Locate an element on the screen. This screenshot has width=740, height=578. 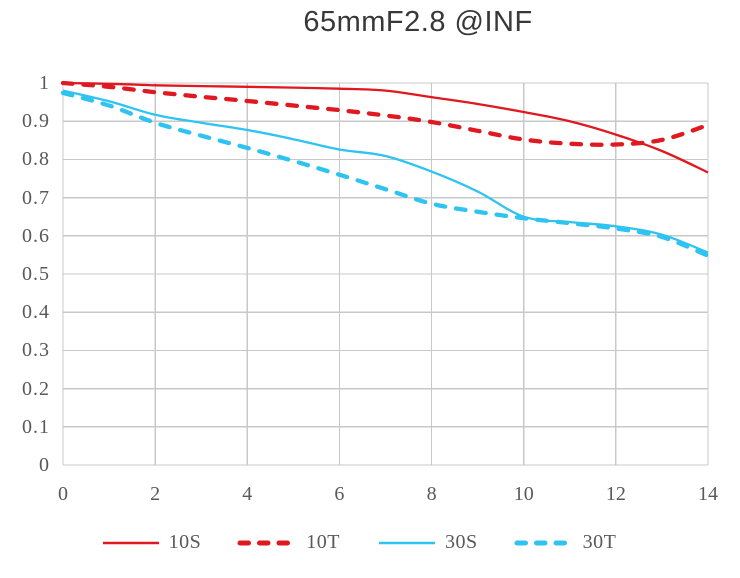
legend-item-10S: 10S is located at coordinates (151, 542).